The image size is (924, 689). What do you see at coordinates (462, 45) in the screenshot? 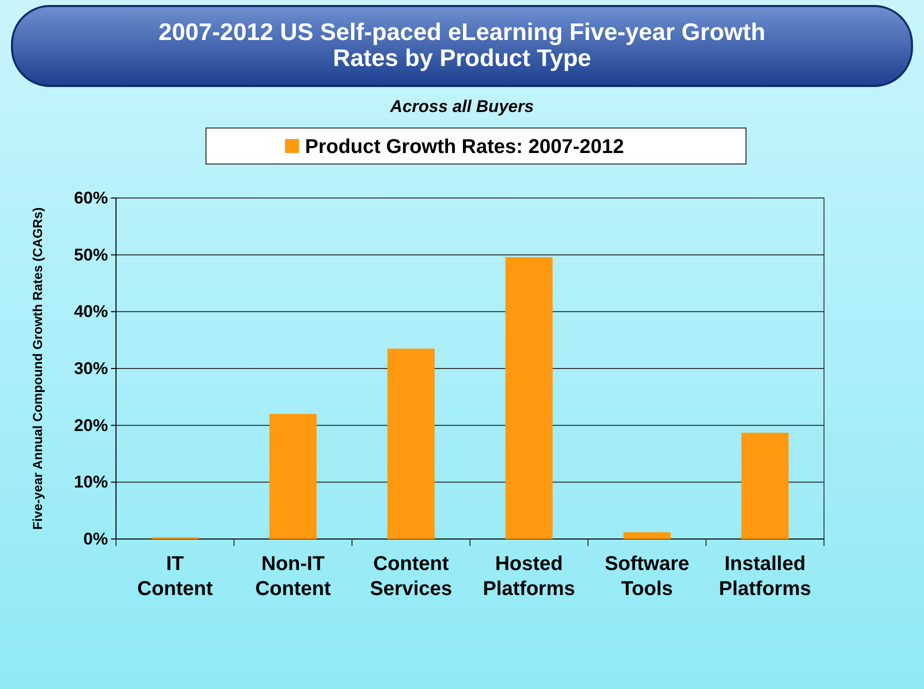
I see `chart-title: 2007-2012 US Self-paced eLearning Five-year Growth Rates by Product Type` at bounding box center [462, 45].